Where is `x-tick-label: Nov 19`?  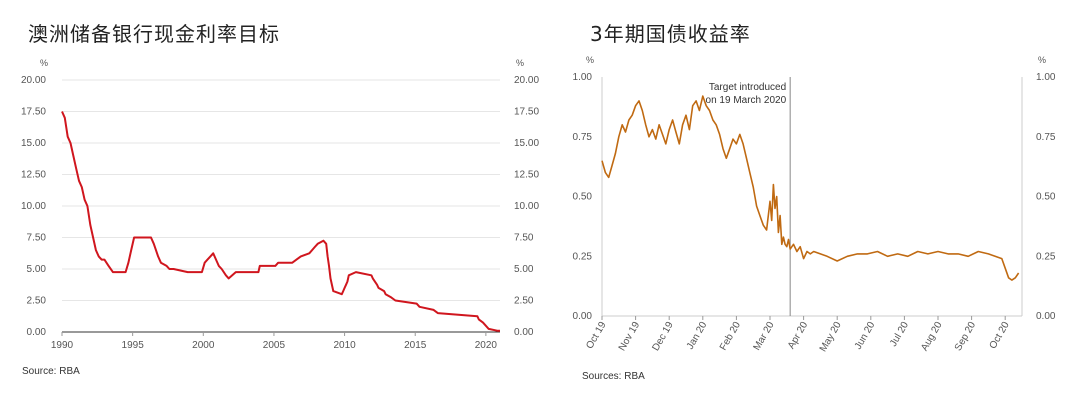 x-tick-label: Nov 19 is located at coordinates (630, 336).